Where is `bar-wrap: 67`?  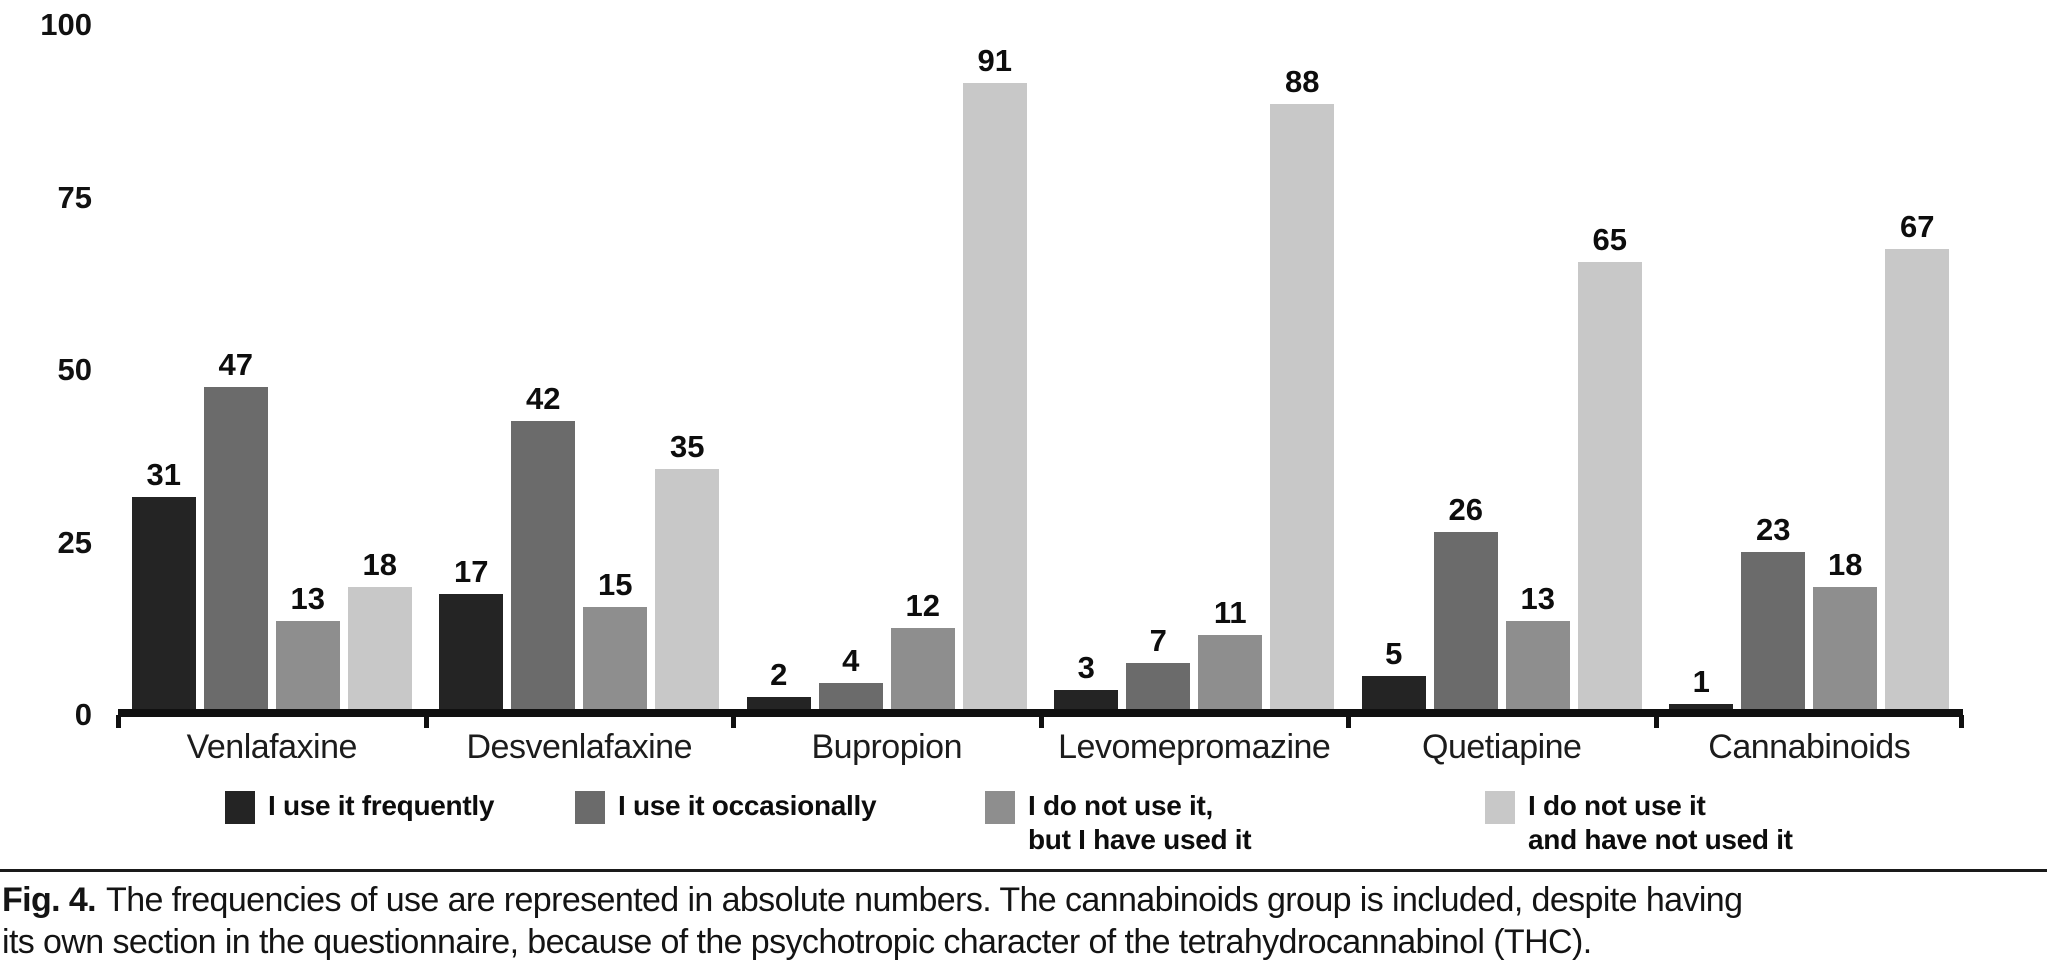
bar-wrap: 67 is located at coordinates (1917, 460).